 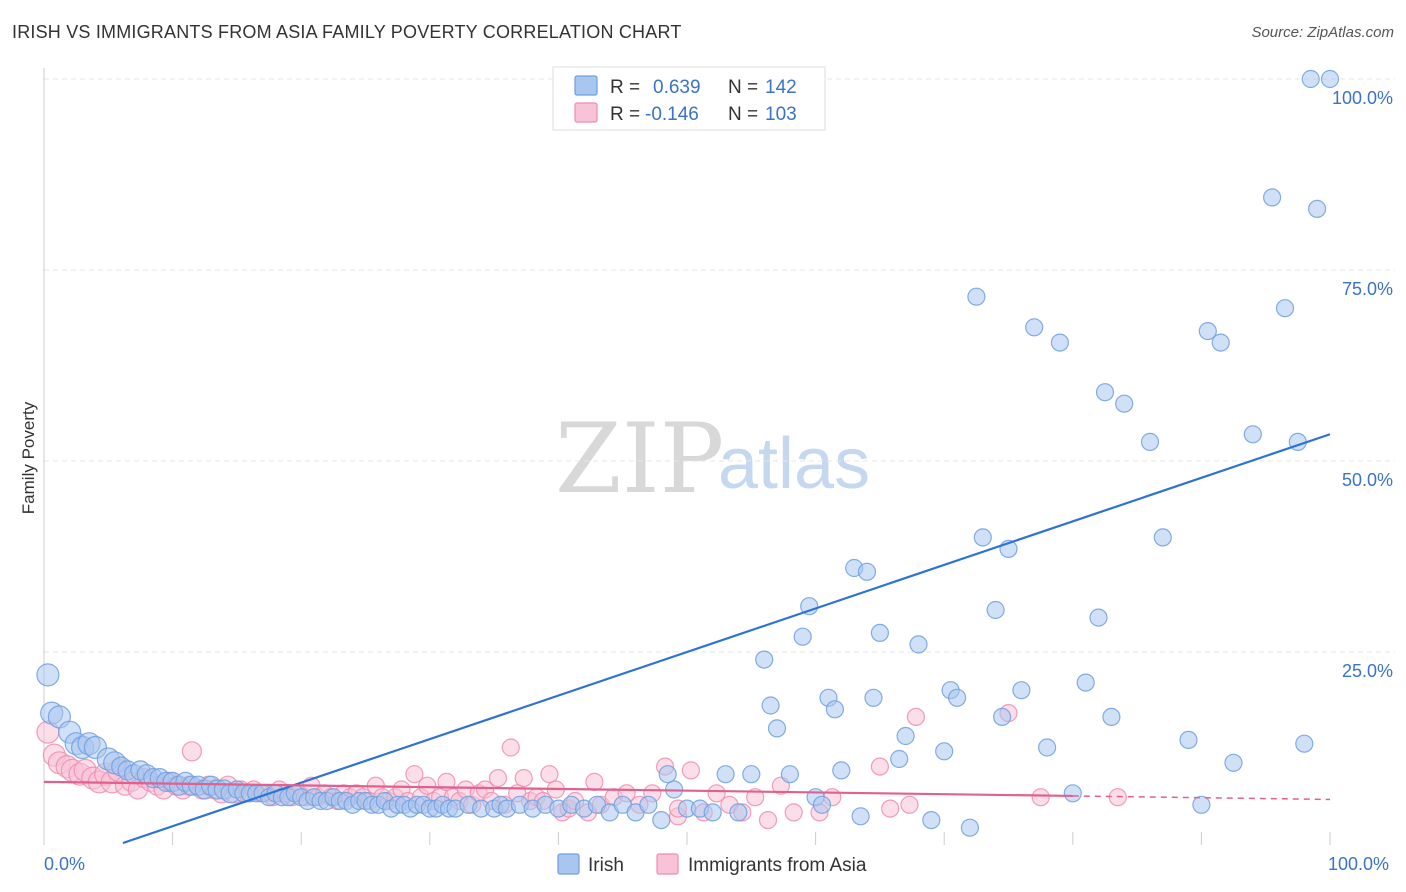 I want to click on asia-trend-line-extension, so click(x=1201, y=798).